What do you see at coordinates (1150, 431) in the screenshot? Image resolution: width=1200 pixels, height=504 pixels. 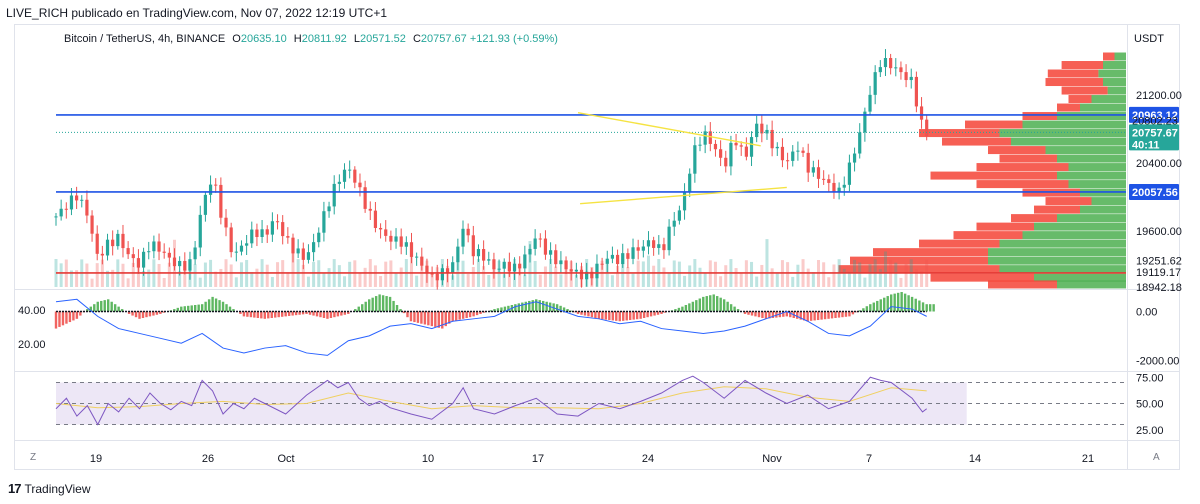 I see `rsi-right-tick: 25.00` at bounding box center [1150, 431].